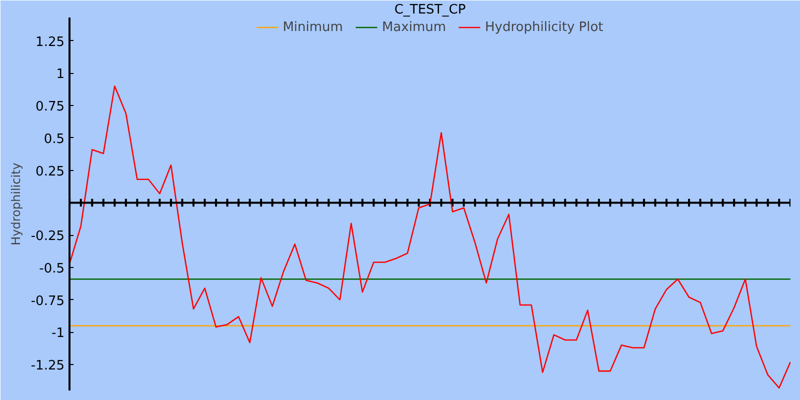 This screenshot has height=400, width=800. I want to click on y-tick-label: 0.75, so click(50, 107).